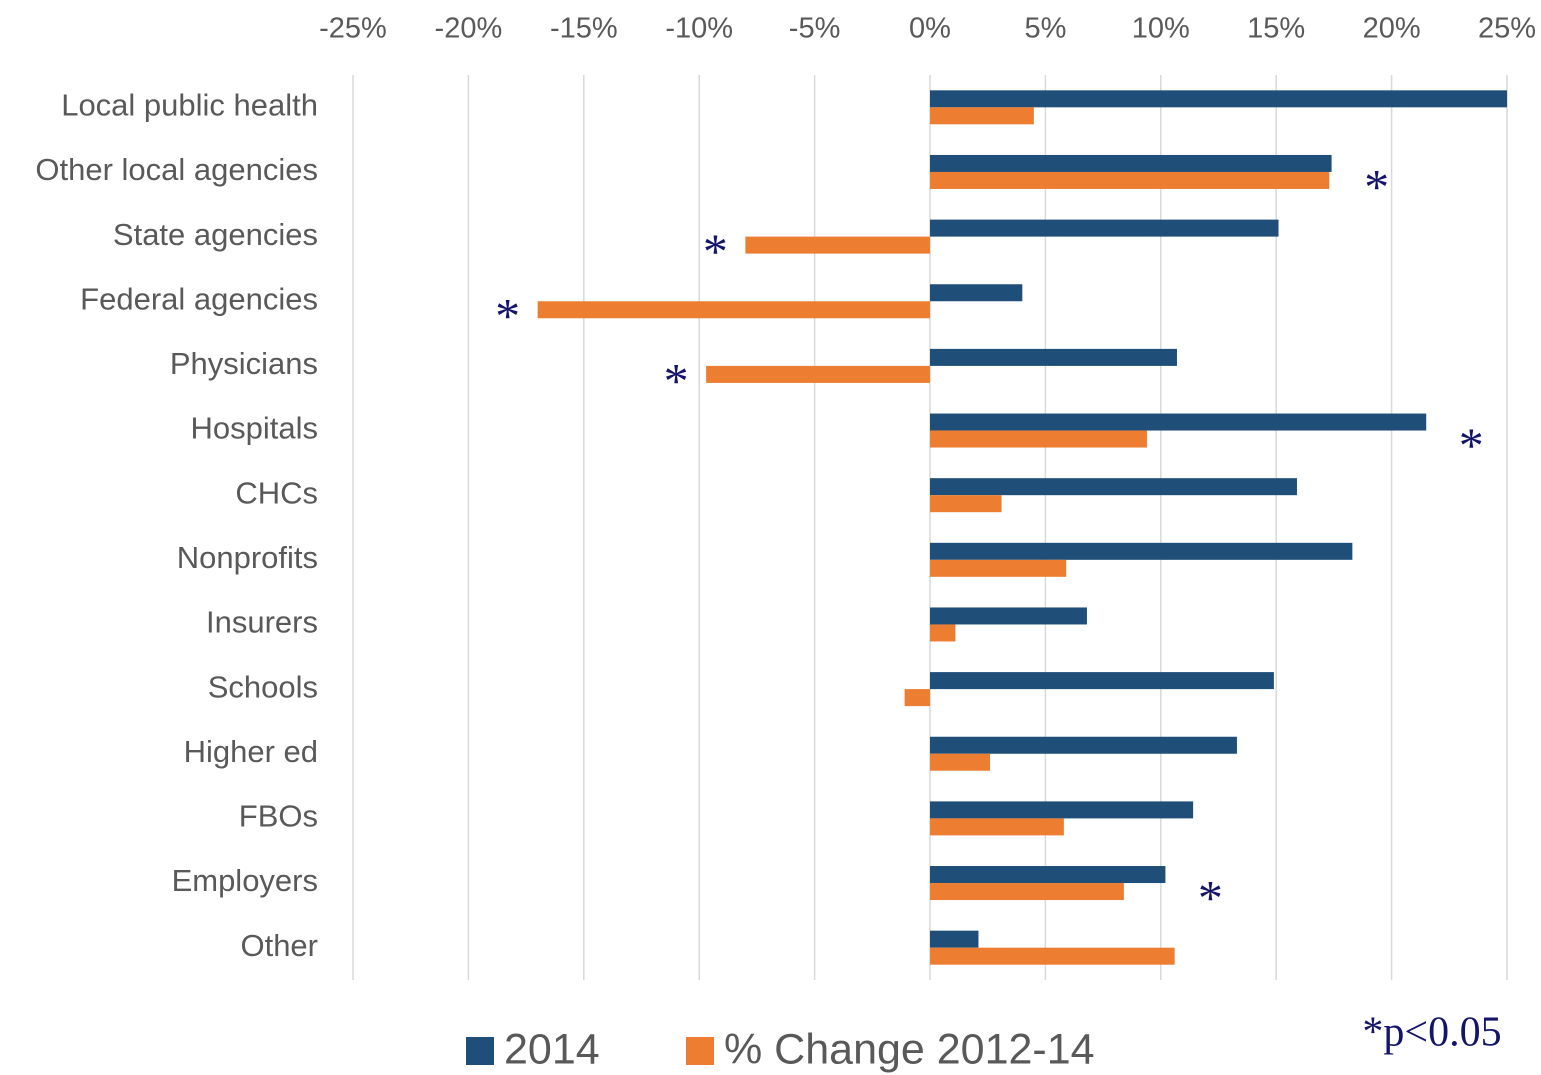 This screenshot has height=1075, width=1541. I want to click on x-tick-label: -20%, so click(469, 29).